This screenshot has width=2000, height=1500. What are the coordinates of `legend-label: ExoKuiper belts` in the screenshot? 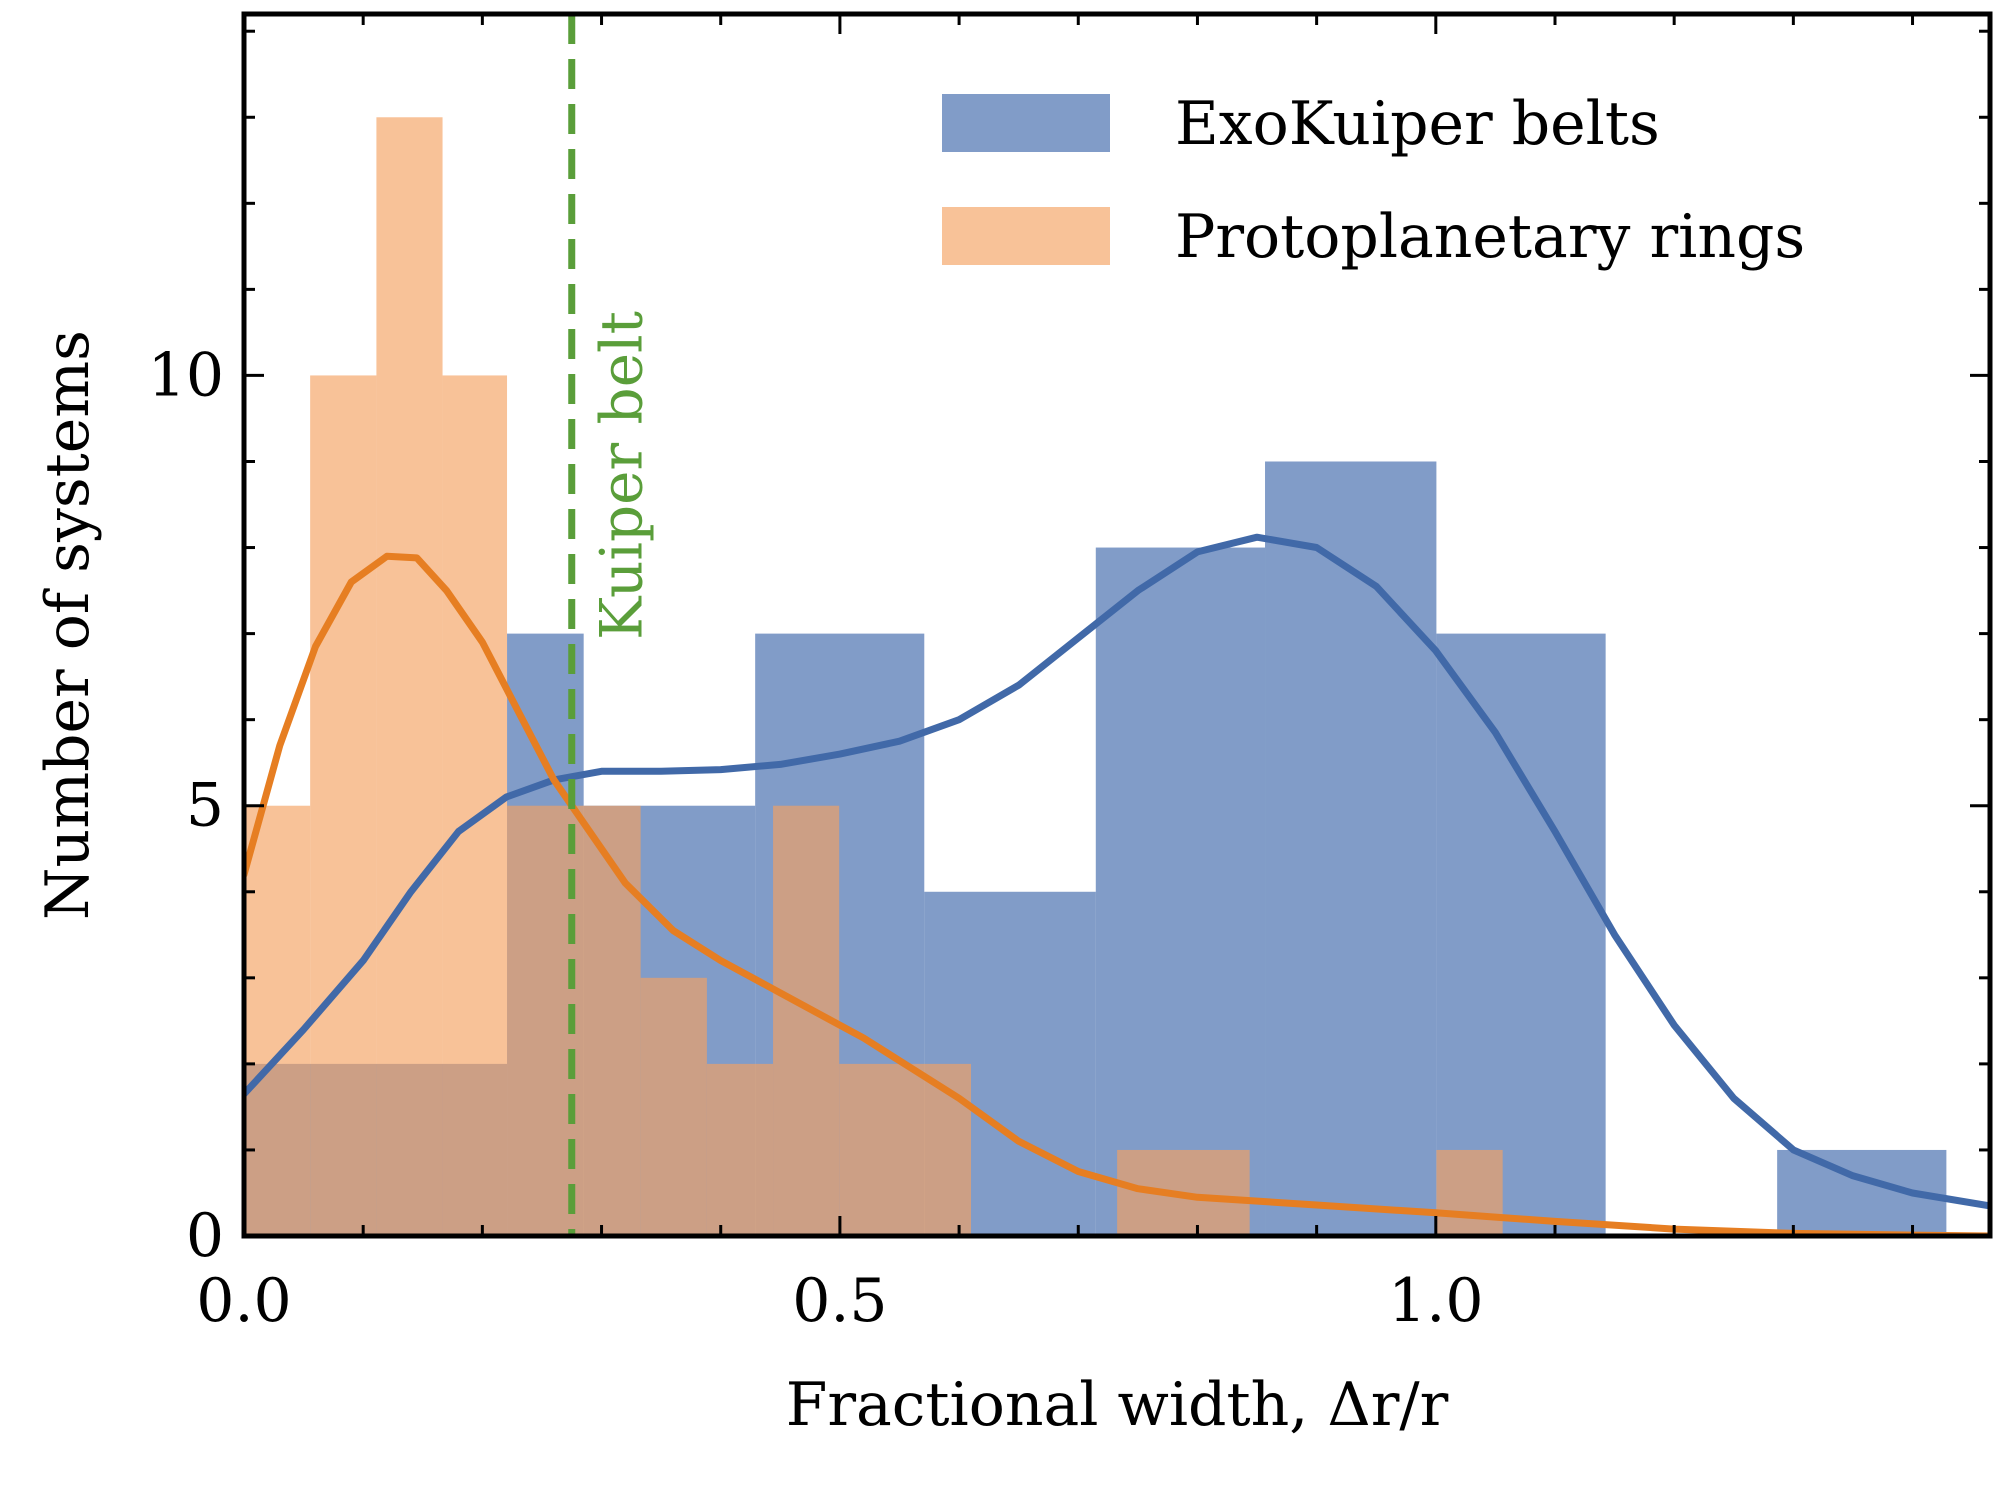 It's located at (1417, 124).